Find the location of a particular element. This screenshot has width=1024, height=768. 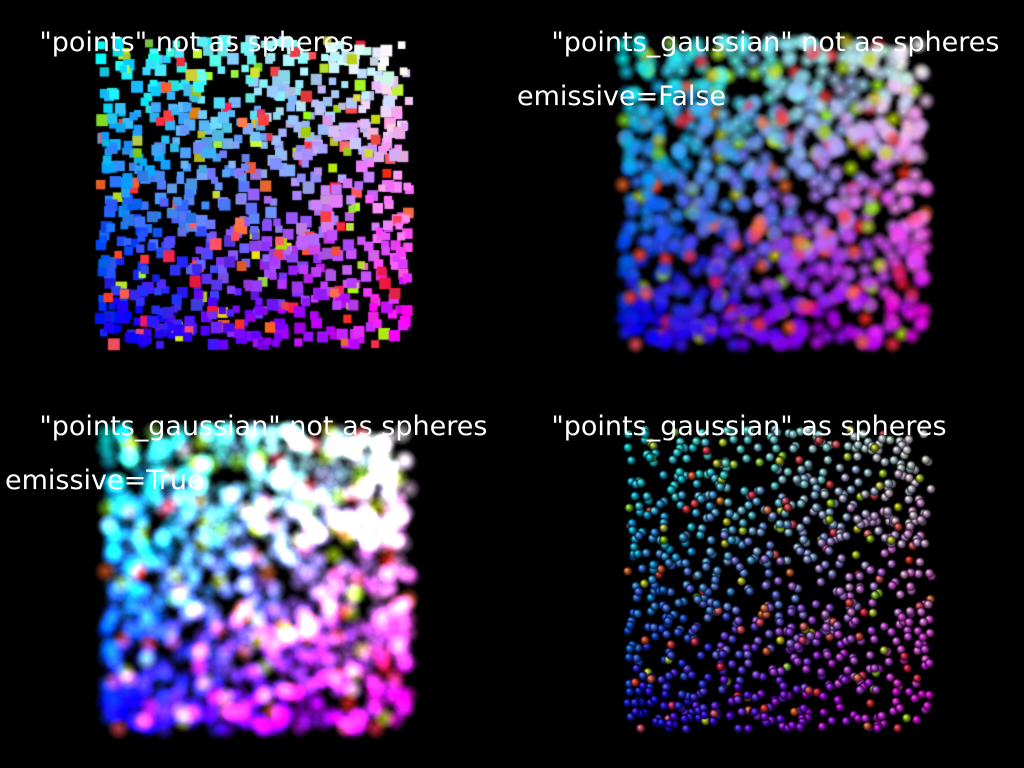

viewport-label: "points" not as spheres is located at coordinates (179, 69).